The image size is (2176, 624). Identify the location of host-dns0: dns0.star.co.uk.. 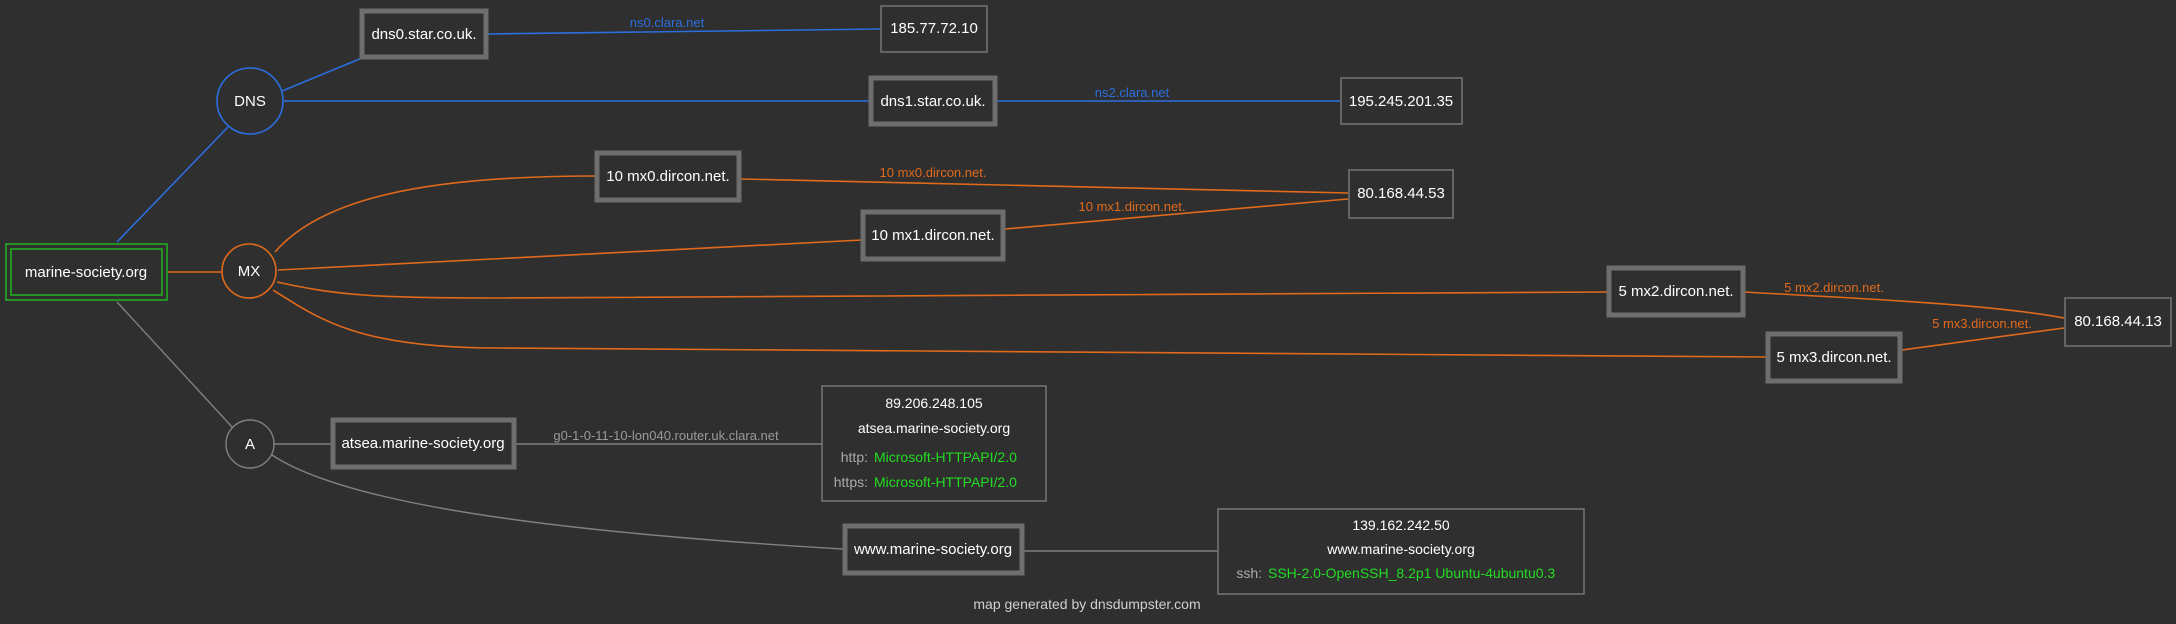
(424, 34).